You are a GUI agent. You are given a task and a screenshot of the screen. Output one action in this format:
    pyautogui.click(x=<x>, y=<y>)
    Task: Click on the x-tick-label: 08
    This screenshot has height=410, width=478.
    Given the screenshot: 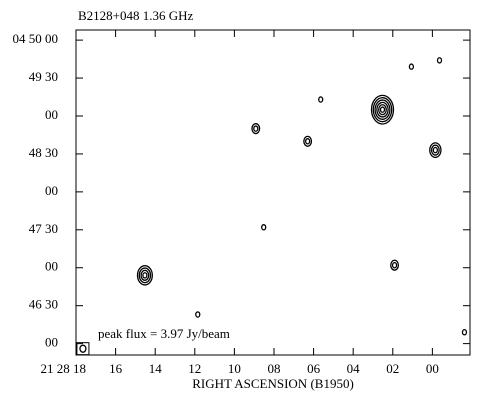 What is the action you would take?
    pyautogui.click(x=273, y=368)
    